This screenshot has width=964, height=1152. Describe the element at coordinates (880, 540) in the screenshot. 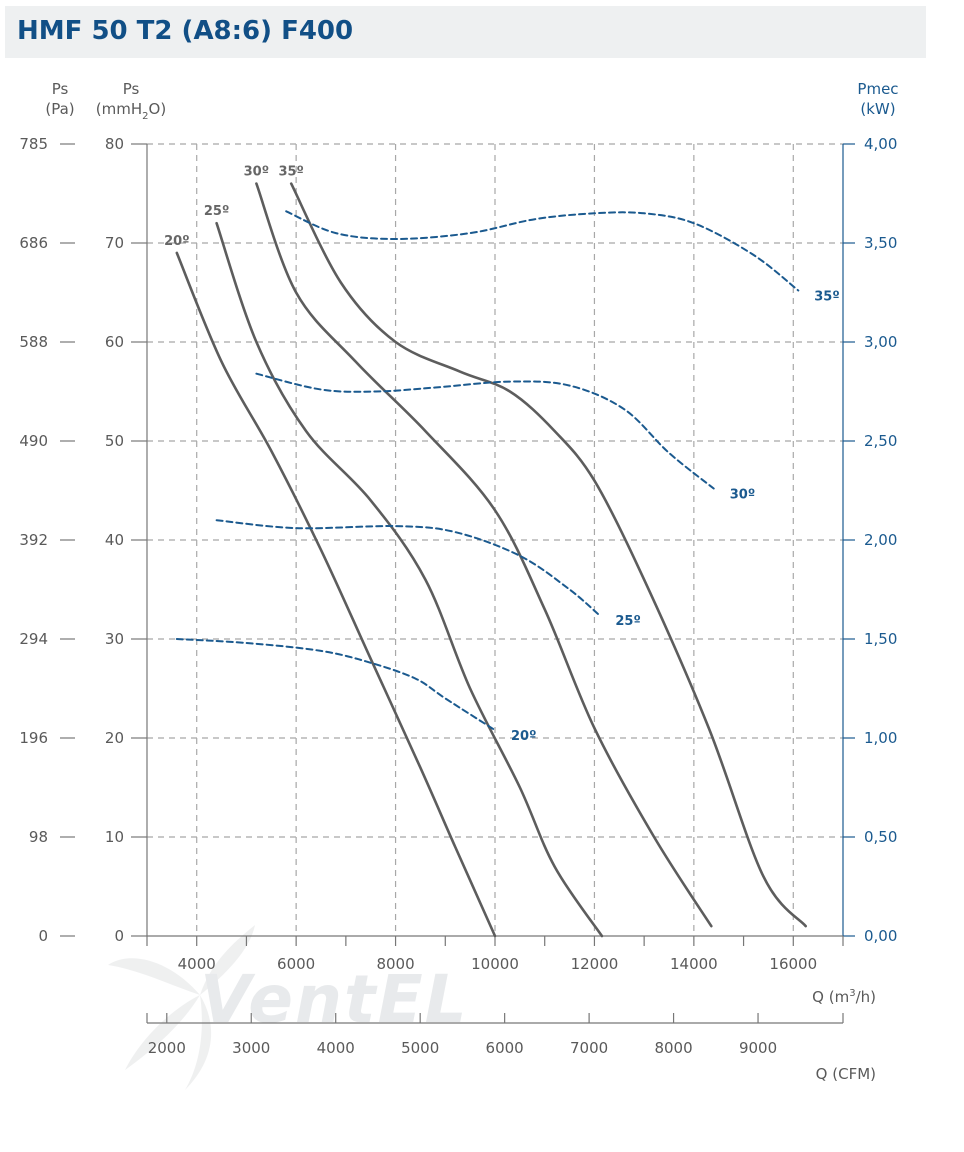

I see `kw-tick-label: 2,00` at that location.